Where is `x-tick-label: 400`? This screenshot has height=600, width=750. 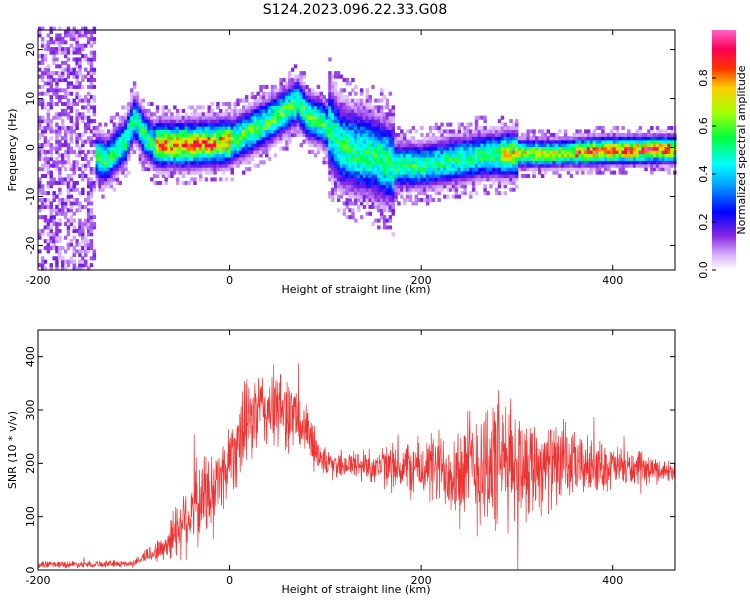 x-tick-label: 400 is located at coordinates (612, 280).